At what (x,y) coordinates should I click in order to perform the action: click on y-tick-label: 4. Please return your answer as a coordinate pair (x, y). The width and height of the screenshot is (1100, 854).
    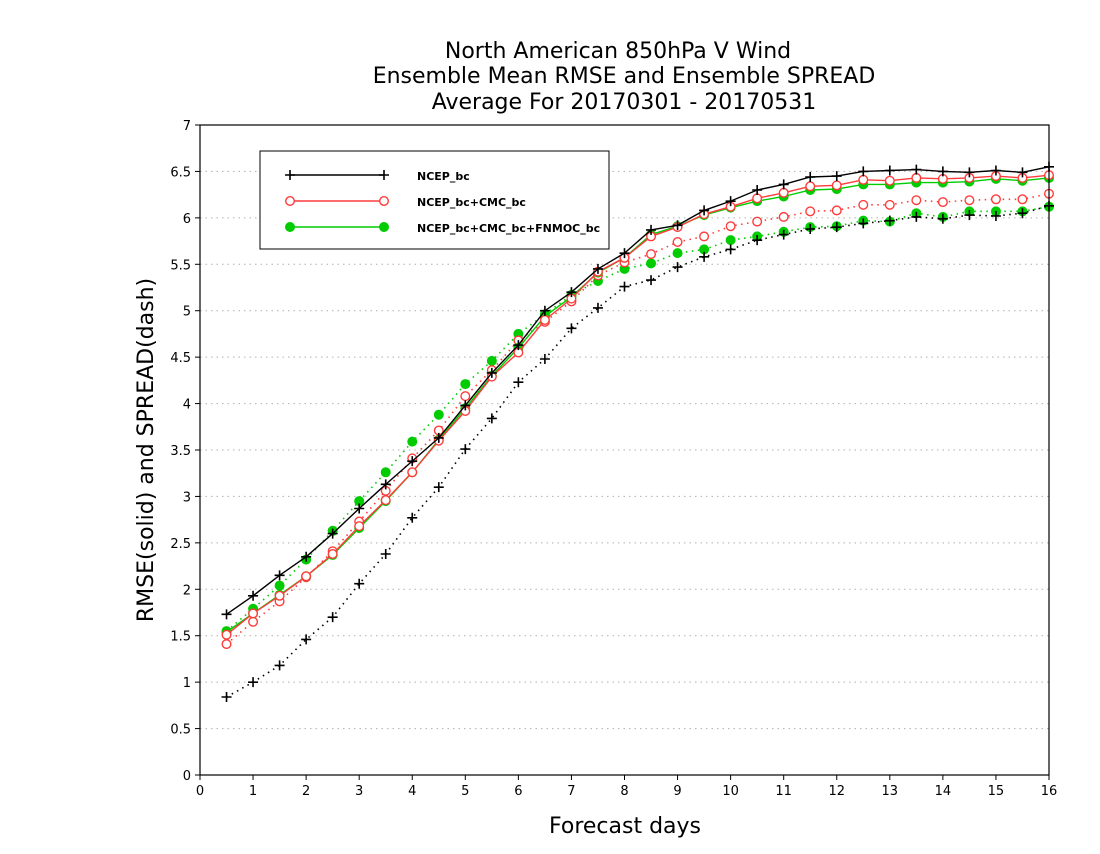
    Looking at the image, I should click on (187, 405).